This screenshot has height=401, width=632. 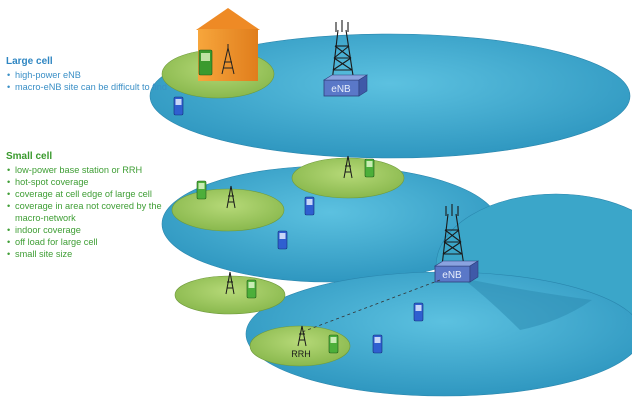 I want to click on list-item: indoor coverage, so click(x=90, y=230).